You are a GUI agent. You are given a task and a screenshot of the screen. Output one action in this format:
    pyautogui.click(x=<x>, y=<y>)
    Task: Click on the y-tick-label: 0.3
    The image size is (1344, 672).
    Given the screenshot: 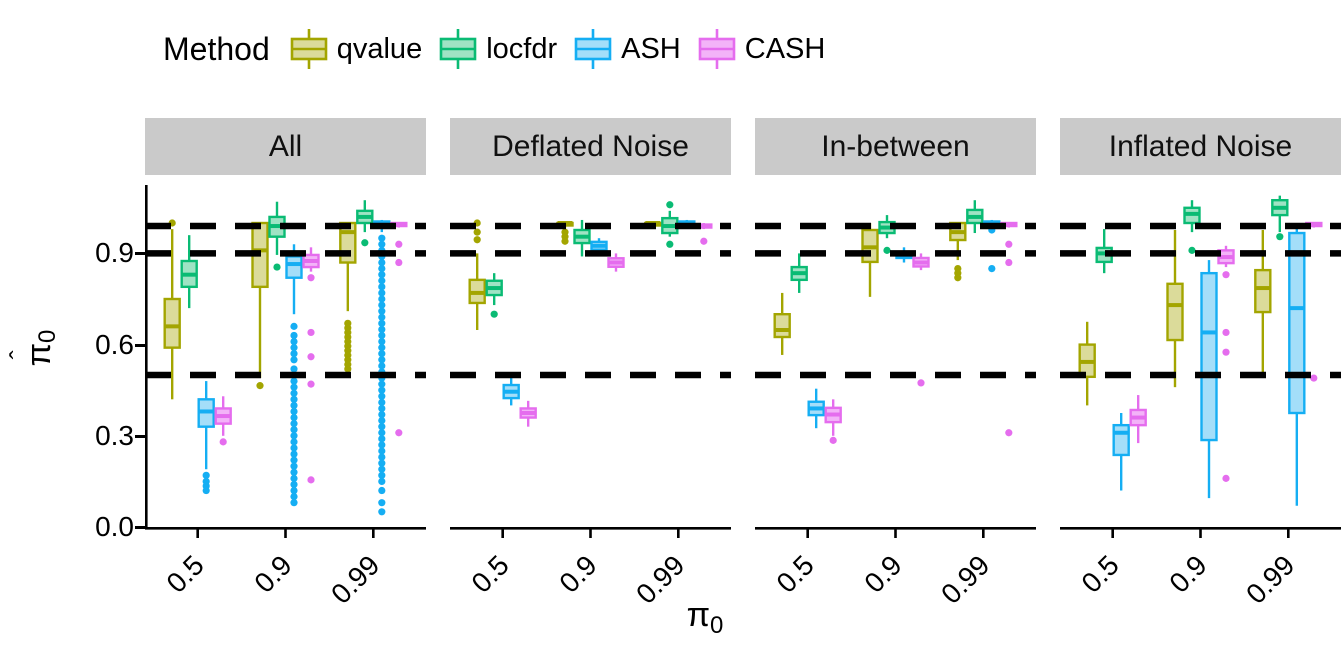 What is the action you would take?
    pyautogui.click(x=114, y=435)
    